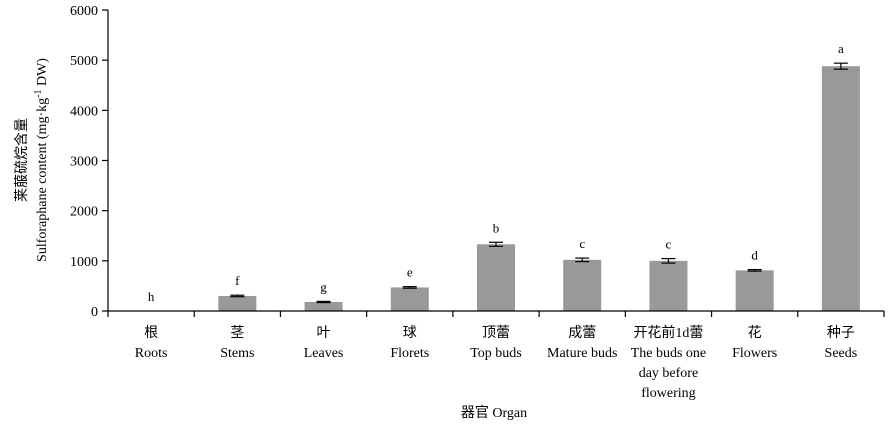 The image size is (895, 424). Describe the element at coordinates (496, 353) in the screenshot. I see `x-category-label-en: Top buds` at that location.